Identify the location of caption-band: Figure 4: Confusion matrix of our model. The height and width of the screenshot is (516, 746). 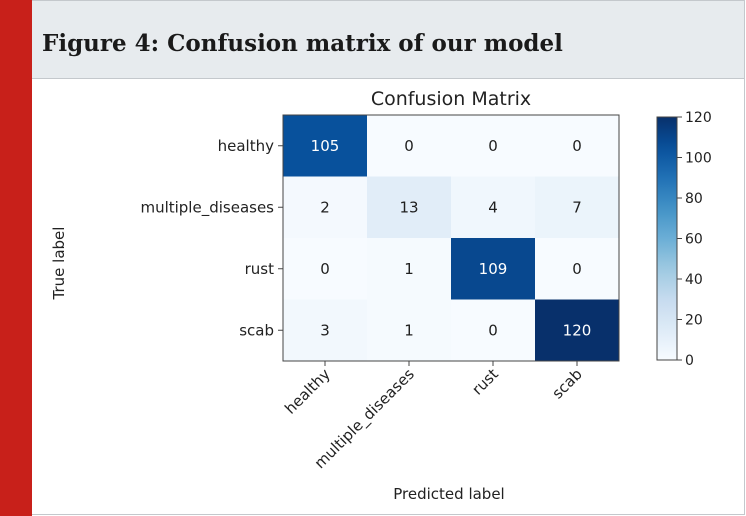
(388, 40).